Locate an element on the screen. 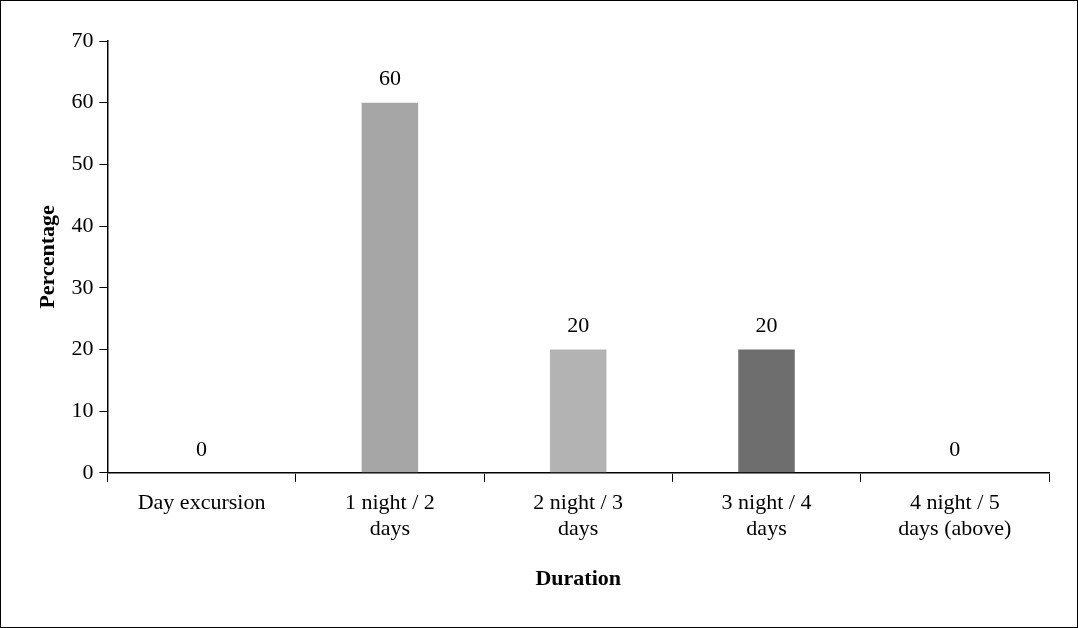 The width and height of the screenshot is (1078, 628). data-label: 60 is located at coordinates (389, 78).